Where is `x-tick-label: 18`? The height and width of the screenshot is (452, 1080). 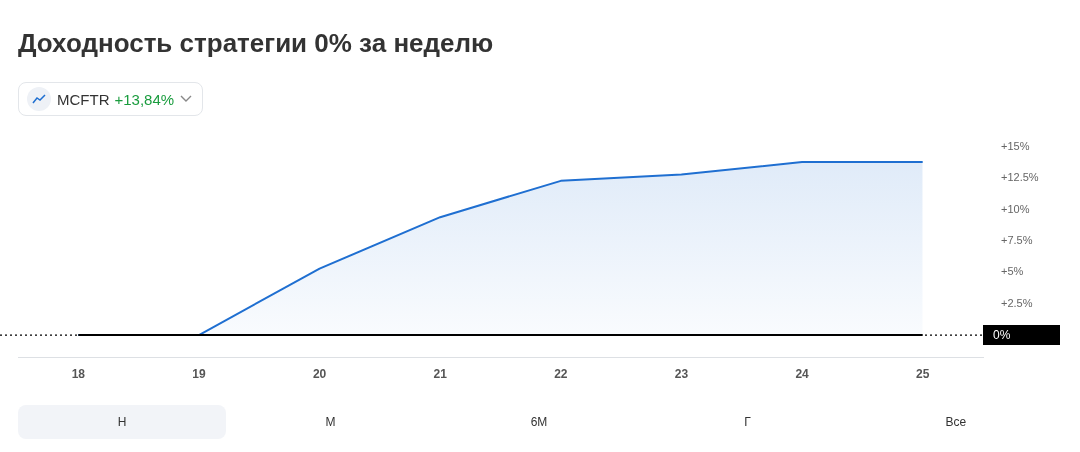 x-tick-label: 18 is located at coordinates (78, 374).